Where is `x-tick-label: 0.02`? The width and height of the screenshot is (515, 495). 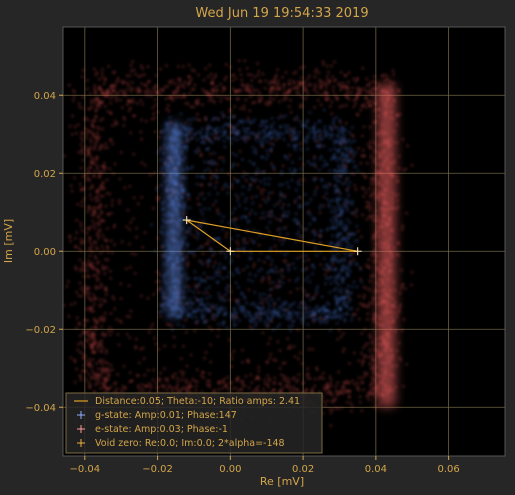 x-tick-label: 0.02 is located at coordinates (303, 469).